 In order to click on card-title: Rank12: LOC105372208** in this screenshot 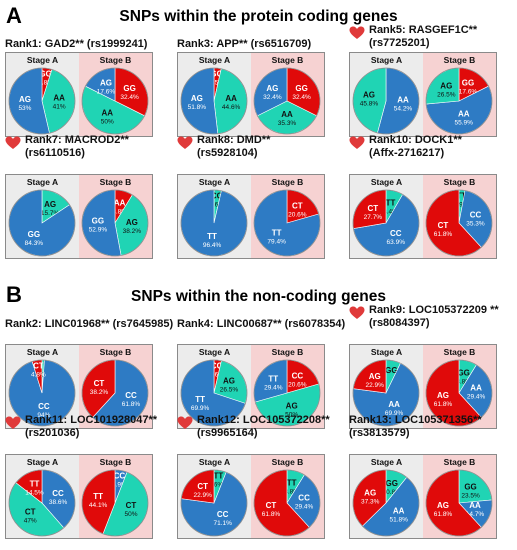, I will do `click(263, 420)`.